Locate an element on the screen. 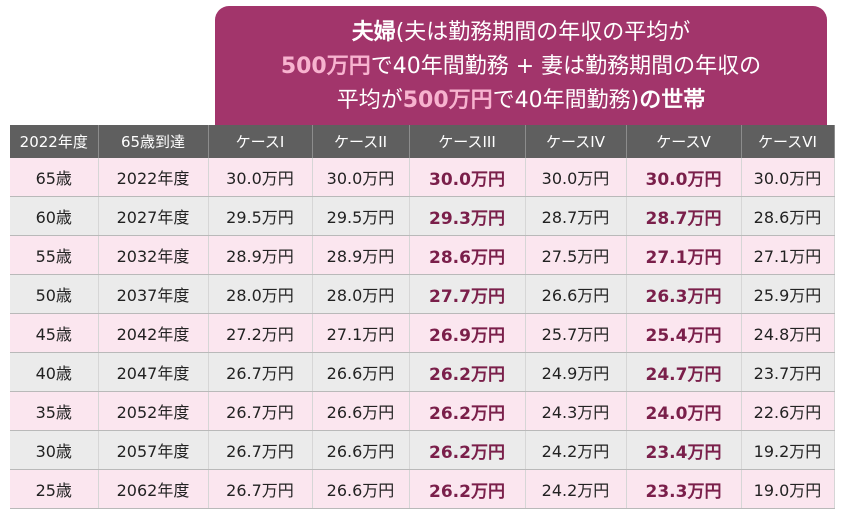  table-cell: 27.7万円 is located at coordinates (467, 294).